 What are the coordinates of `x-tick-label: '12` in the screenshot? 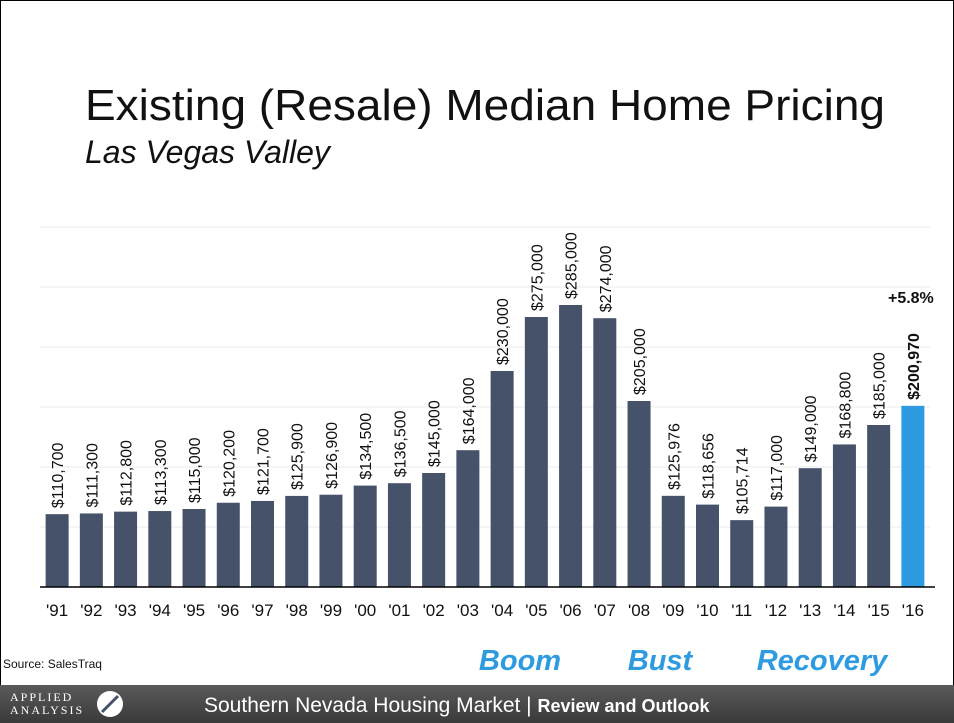 It's located at (776, 610).